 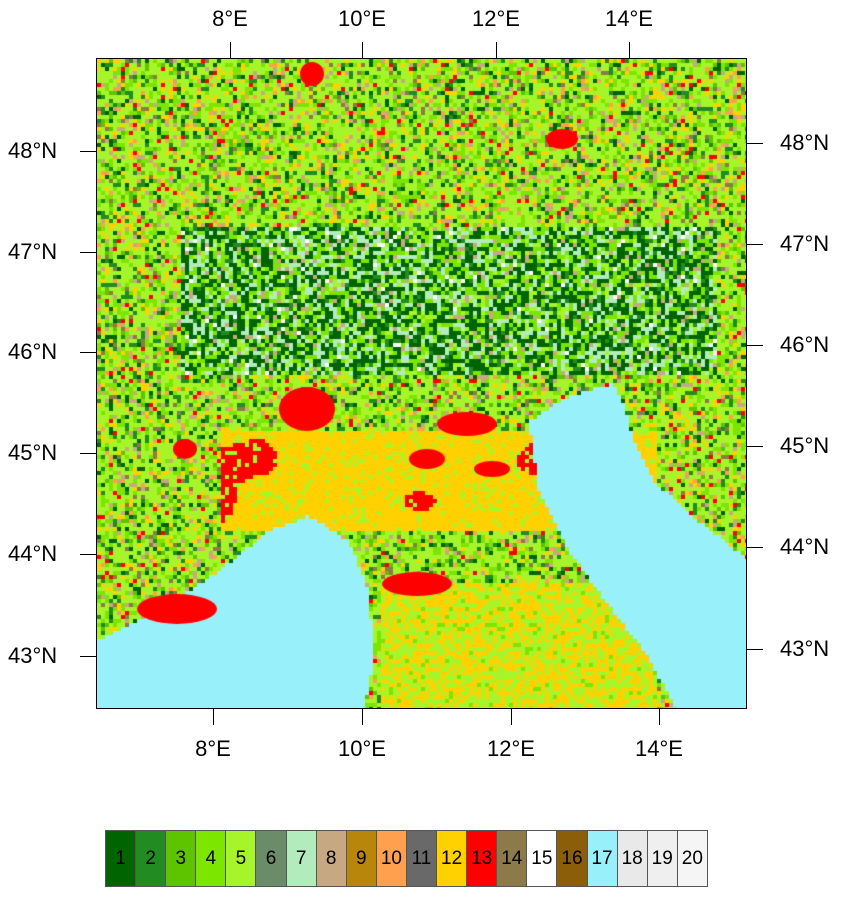 I want to click on y-tick-left-47n, so click(x=88, y=252).